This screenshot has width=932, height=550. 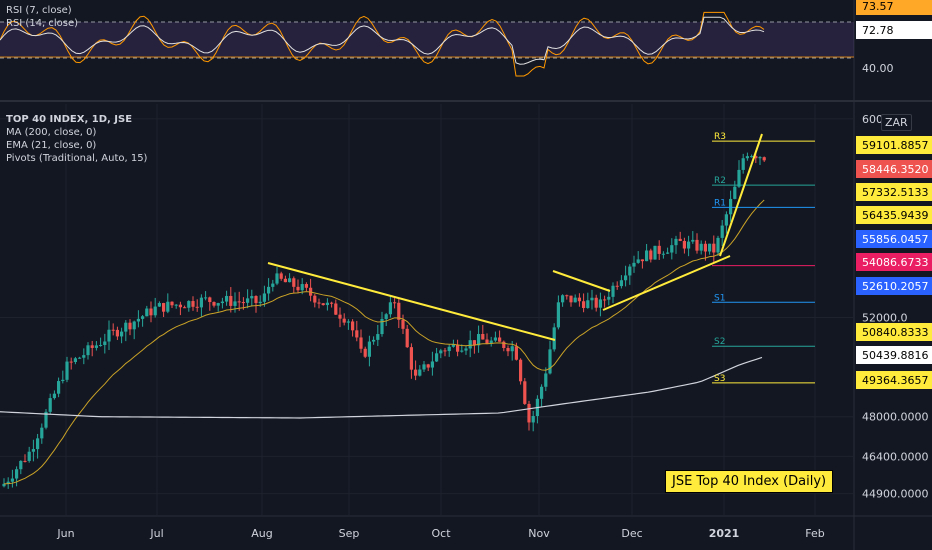 What do you see at coordinates (720, 181) in the screenshot?
I see `pivot-label: R2` at bounding box center [720, 181].